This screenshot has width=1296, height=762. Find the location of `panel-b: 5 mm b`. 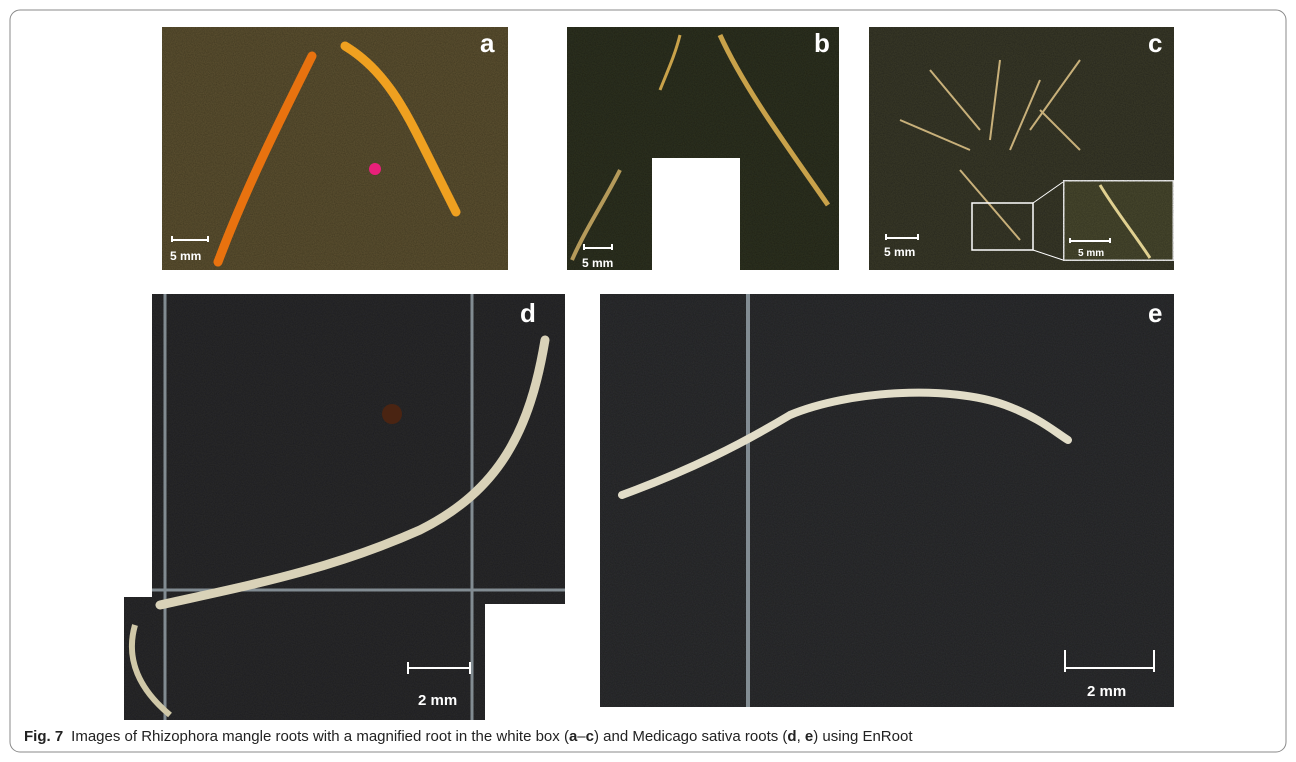

panel-b: 5 mm b is located at coordinates (703, 149).